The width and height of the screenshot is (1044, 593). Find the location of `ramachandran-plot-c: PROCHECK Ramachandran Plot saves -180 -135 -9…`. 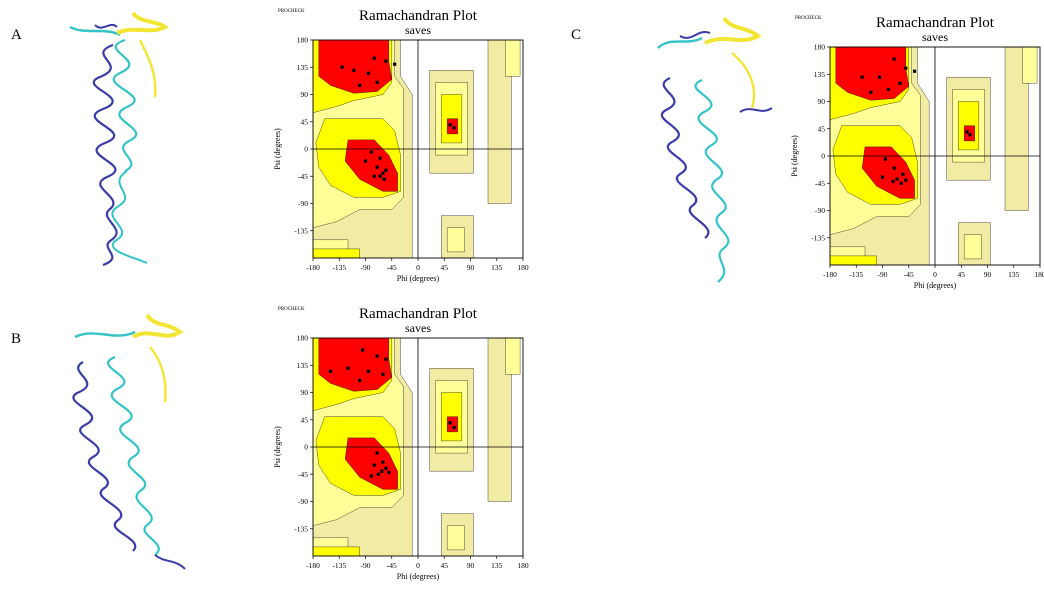

ramachandran-plot-c: PROCHECK Ramachandran Plot saves -180 -135 -9… is located at coordinates (914, 154).